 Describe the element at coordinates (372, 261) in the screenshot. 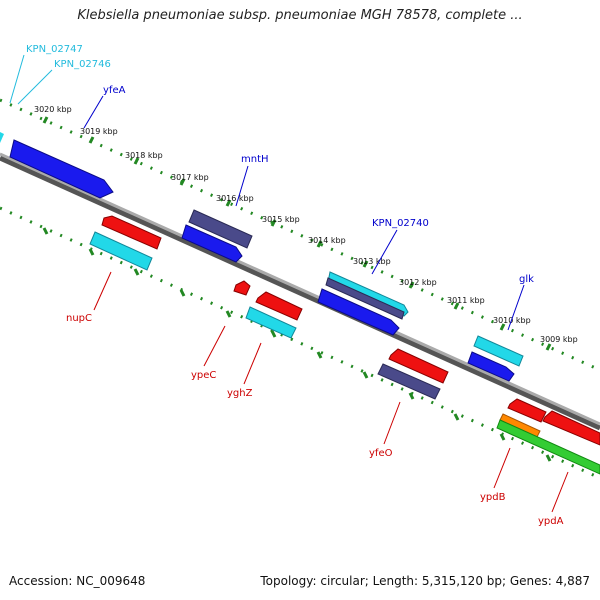

I see `scale-label: 3013 kbp` at that location.